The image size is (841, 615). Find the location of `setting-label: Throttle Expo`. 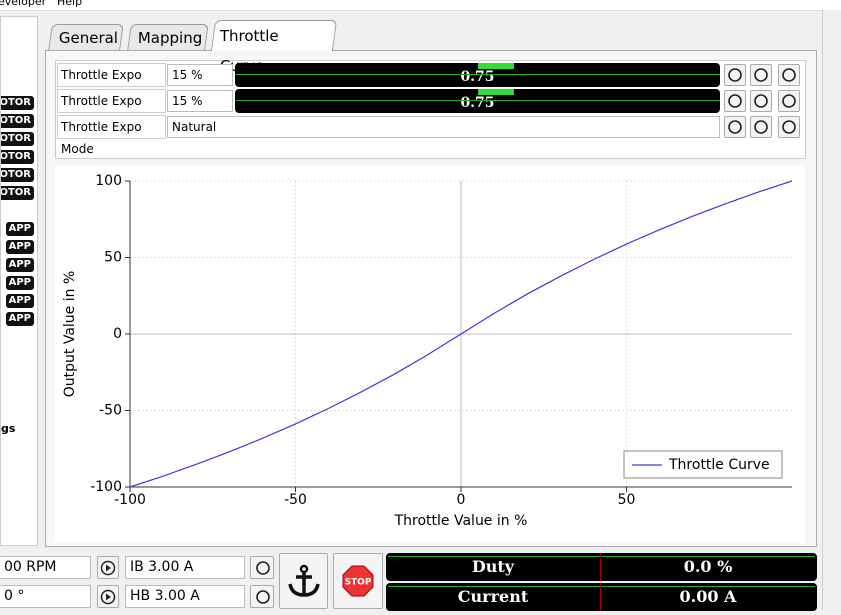

setting-label: Throttle Expo is located at coordinates (111, 75).